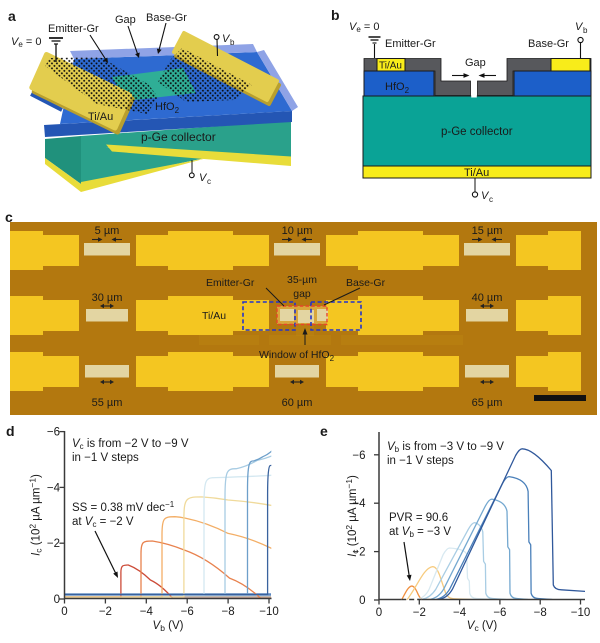 This screenshot has height=643, width=600. Describe the element at coordinates (107, 298) in the screenshot. I see `svg-text: 30 µm` at that location.